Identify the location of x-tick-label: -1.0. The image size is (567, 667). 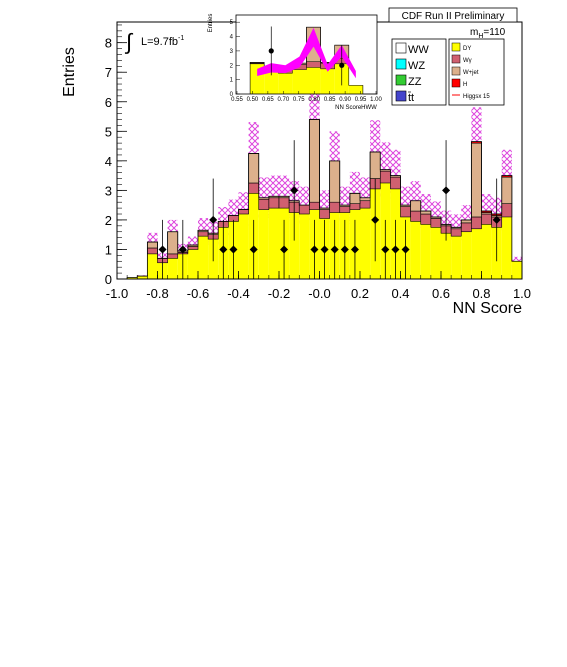
(117, 293).